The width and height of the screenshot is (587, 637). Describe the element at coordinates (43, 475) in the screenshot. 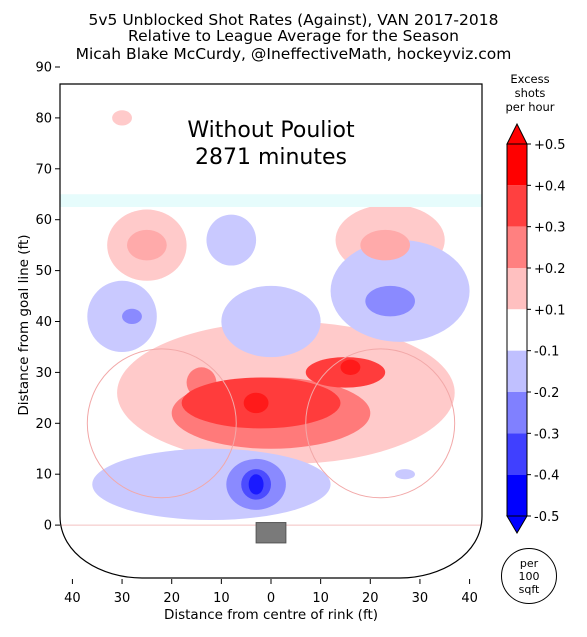

I see `y-tick-label: 10` at that location.